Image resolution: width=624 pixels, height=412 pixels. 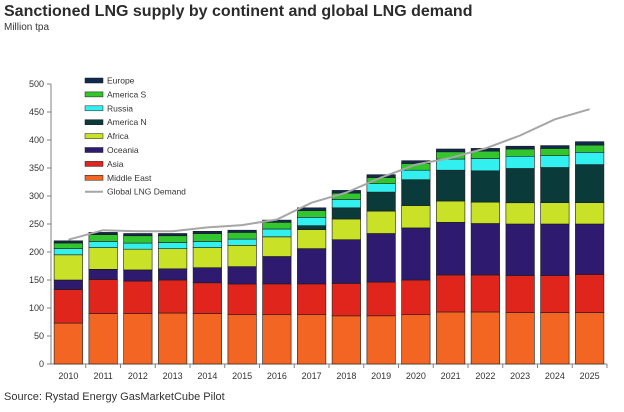 I want to click on legend-label: Europe, so click(x=121, y=81).